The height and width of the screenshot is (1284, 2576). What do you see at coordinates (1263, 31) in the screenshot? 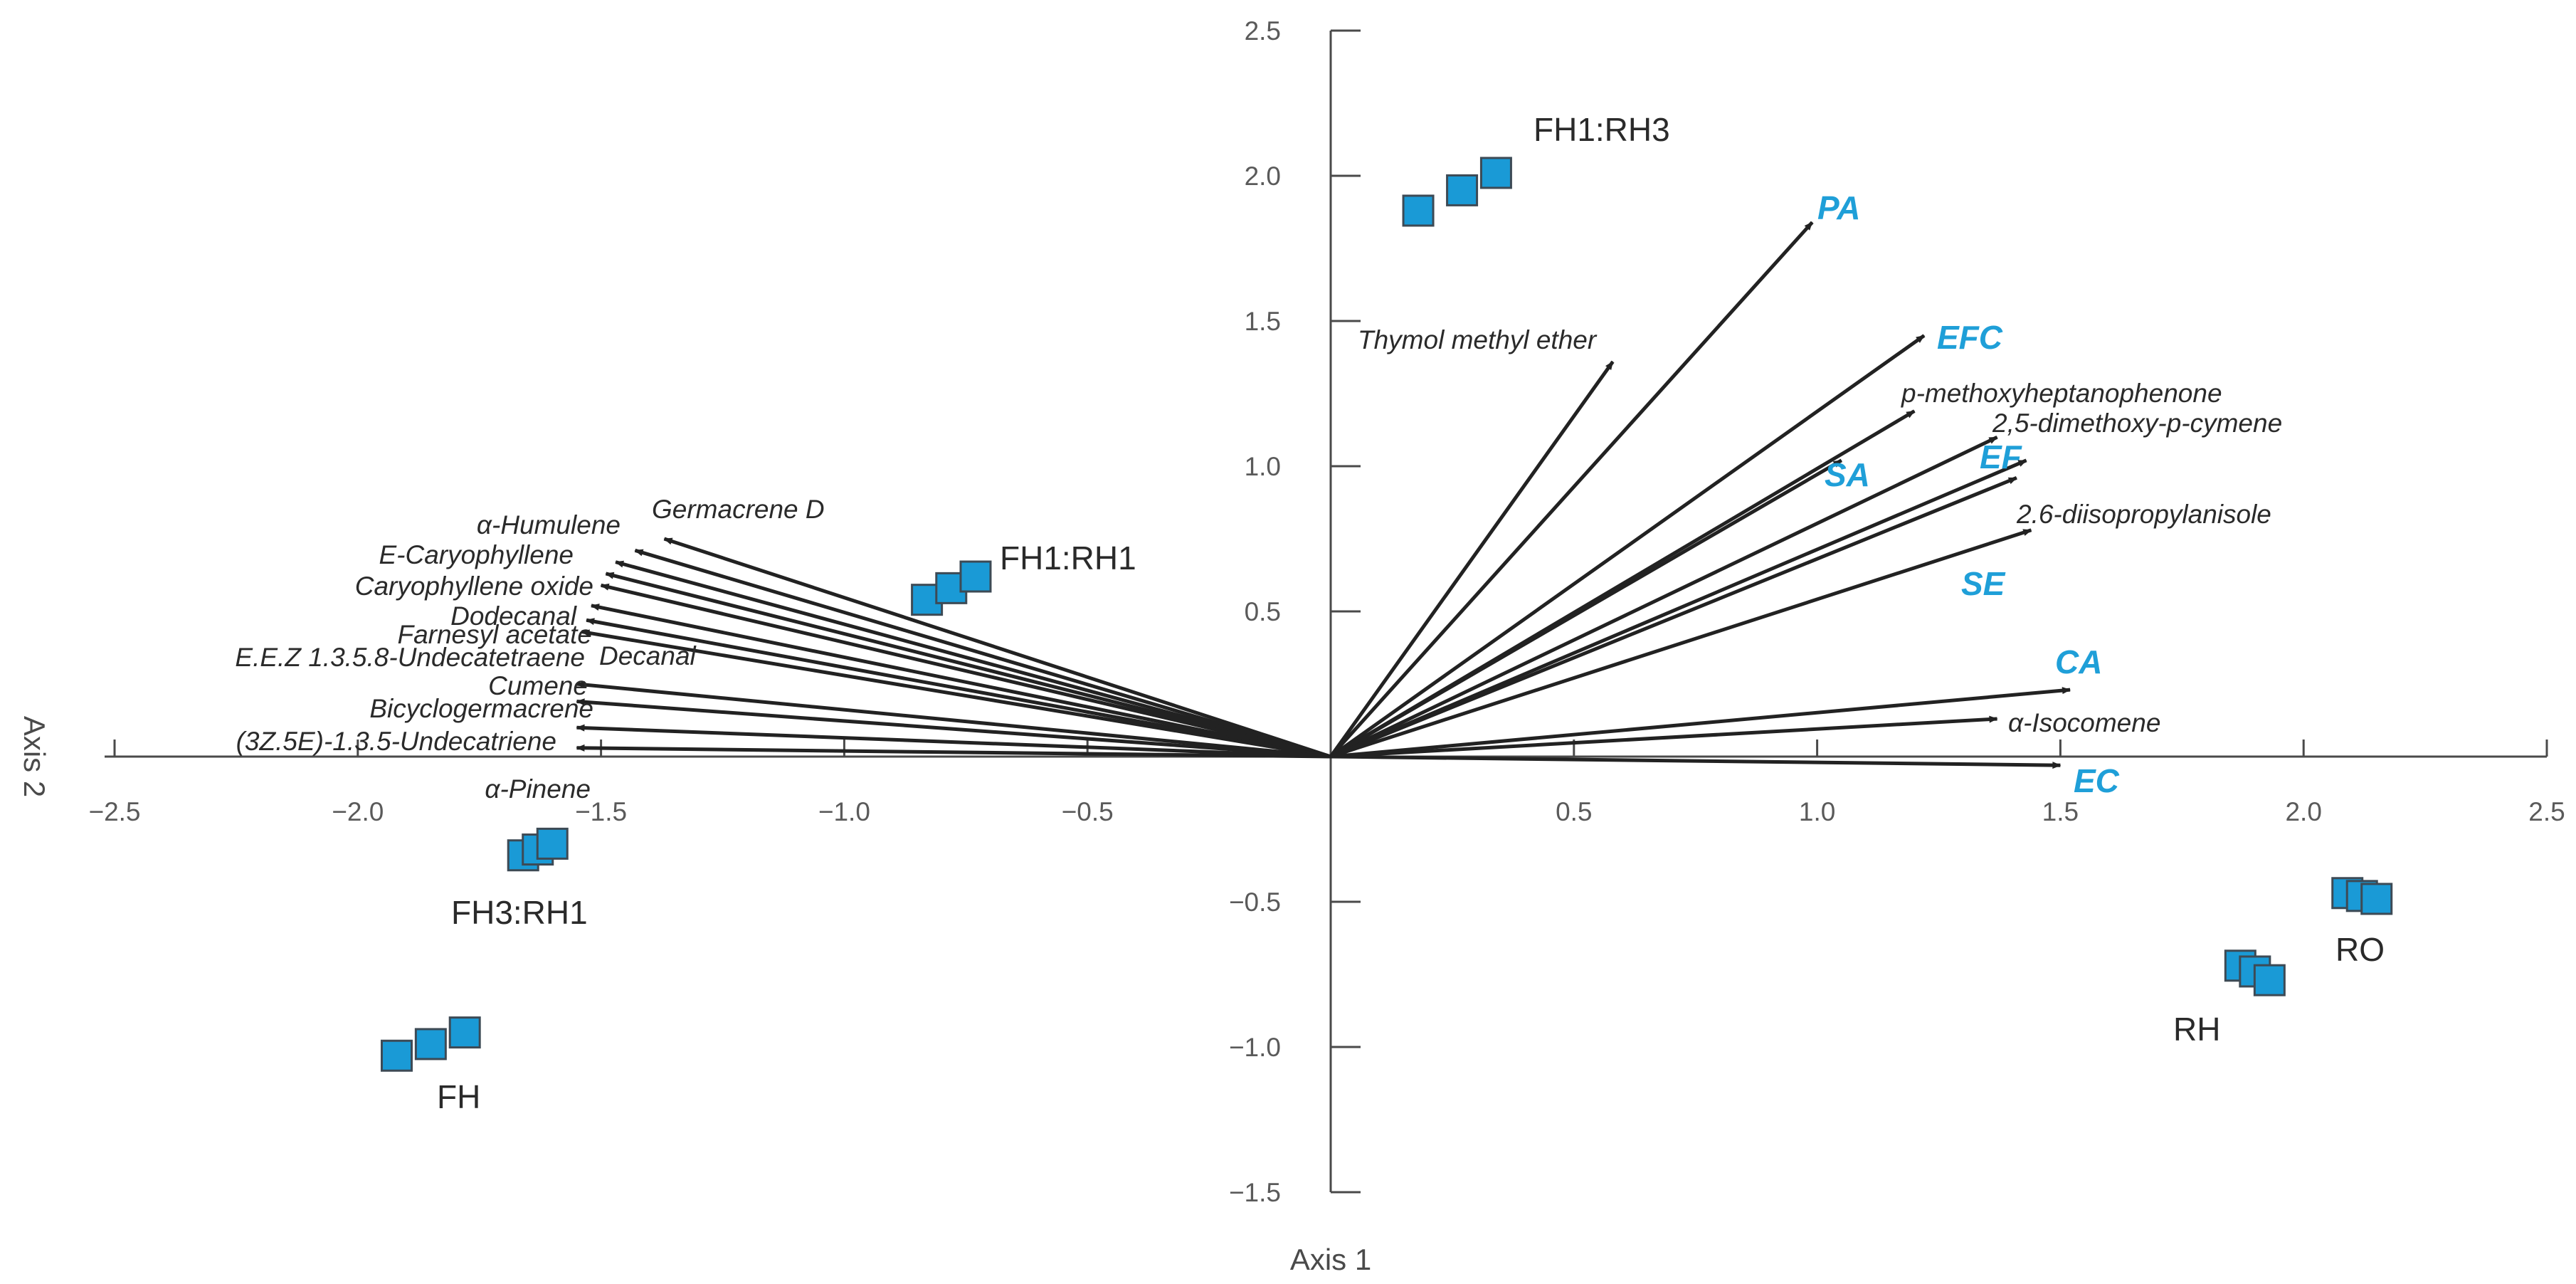
I see `y-tick-label: 2.5` at bounding box center [1263, 31].